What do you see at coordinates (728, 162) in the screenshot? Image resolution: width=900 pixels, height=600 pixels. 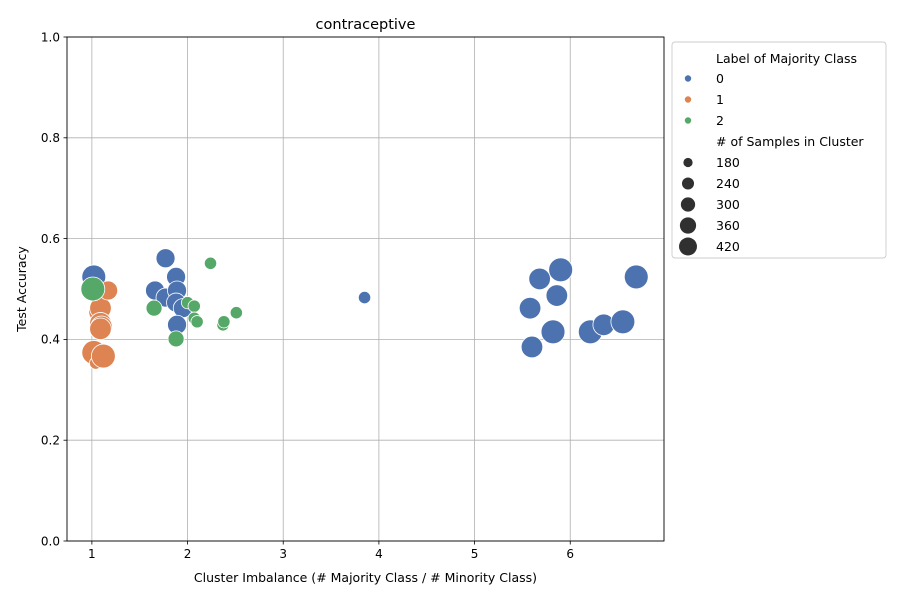 I see `legend-size-label: 180` at bounding box center [728, 162].